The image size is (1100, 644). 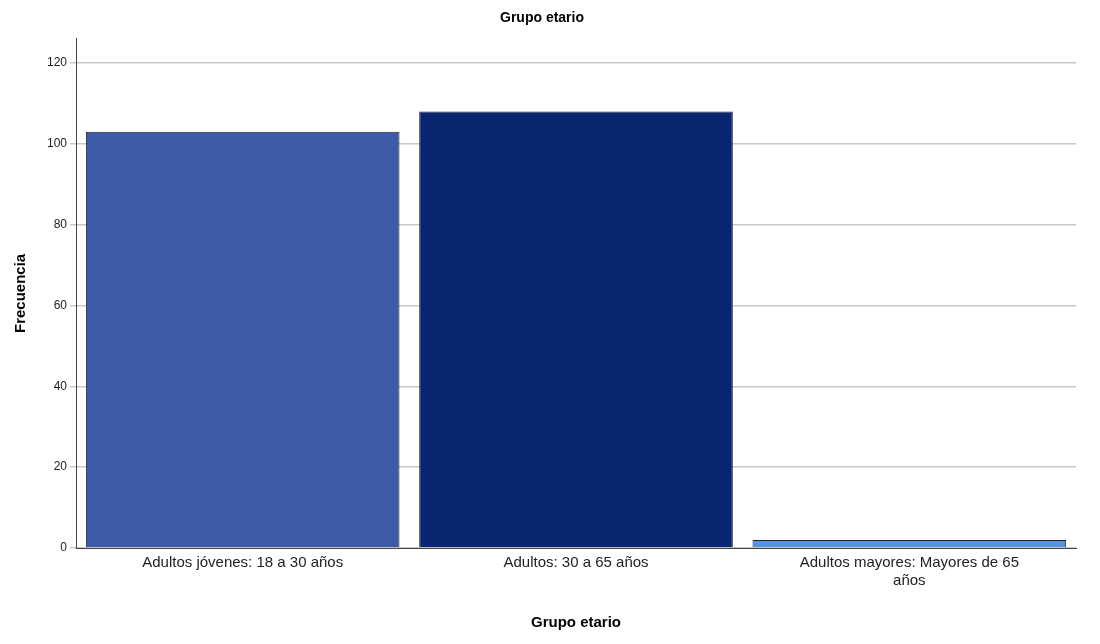 I want to click on y-tick-label: 60, so click(x=60, y=304).